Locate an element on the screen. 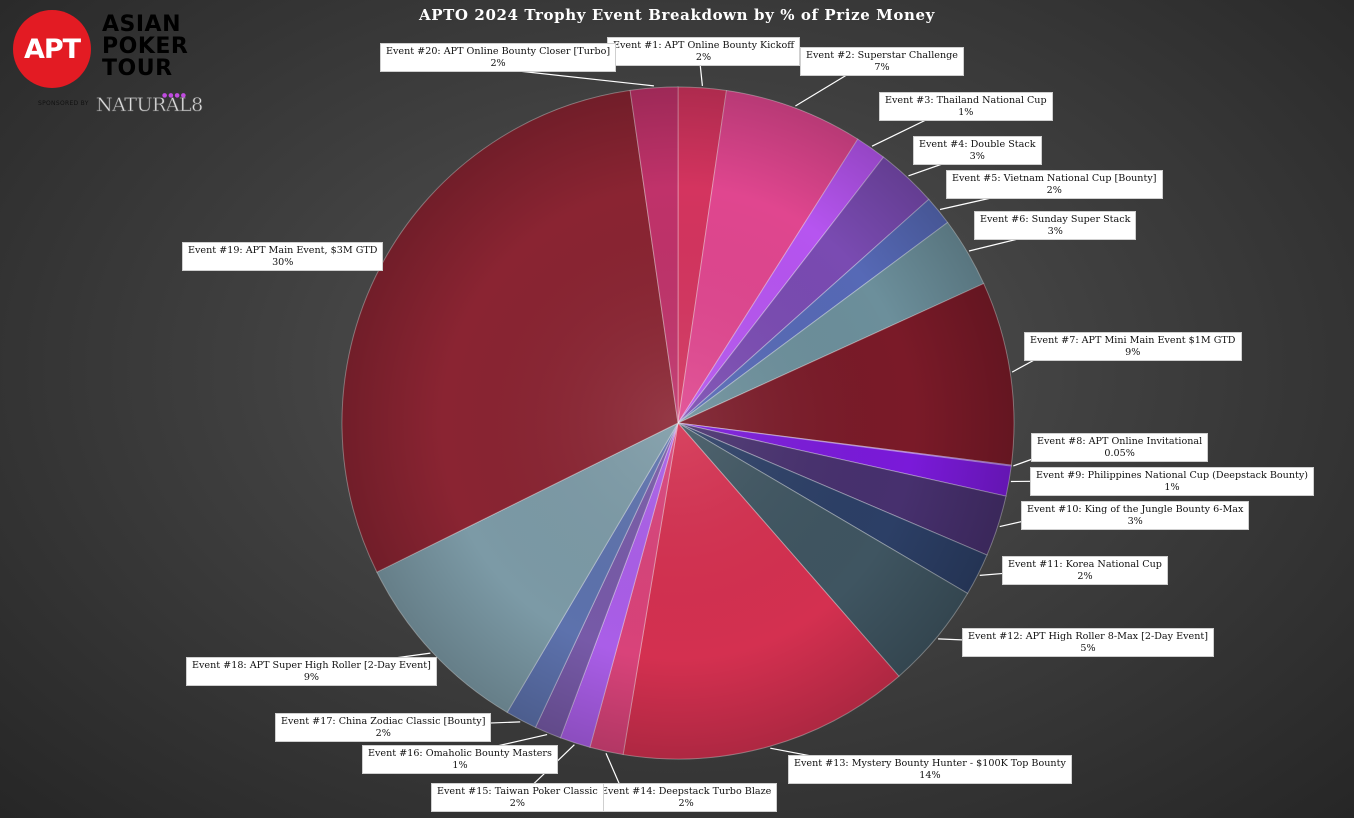 This screenshot has height=818, width=1354. slice-label-name: Event #8: APT Online Invitational is located at coordinates (1120, 441).